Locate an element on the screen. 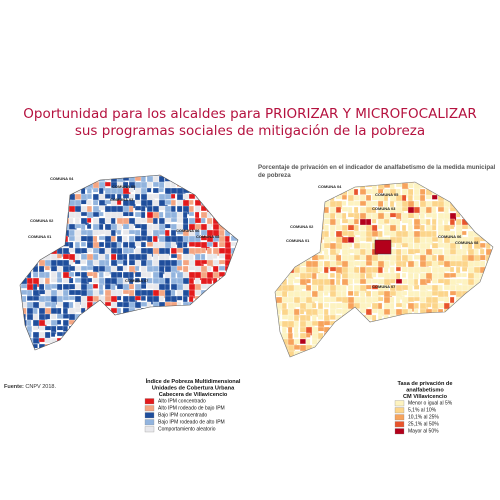  legend-title: CM Villavicencio is located at coordinates (425, 397).